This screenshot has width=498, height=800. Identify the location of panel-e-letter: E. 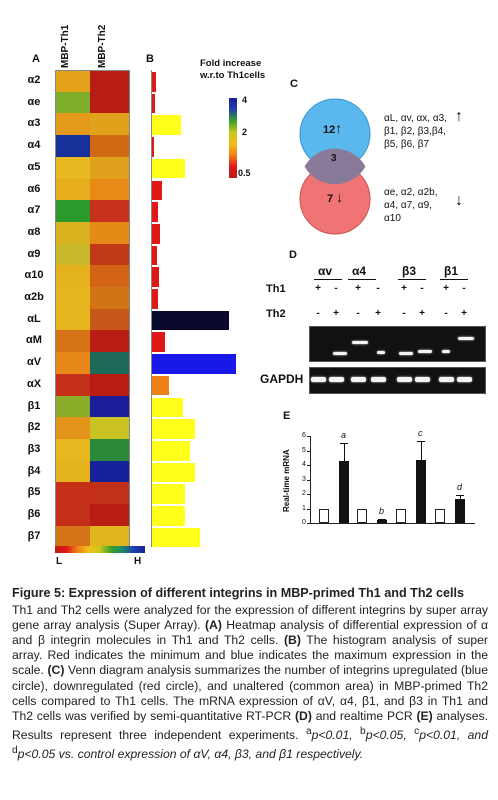
(287, 416).